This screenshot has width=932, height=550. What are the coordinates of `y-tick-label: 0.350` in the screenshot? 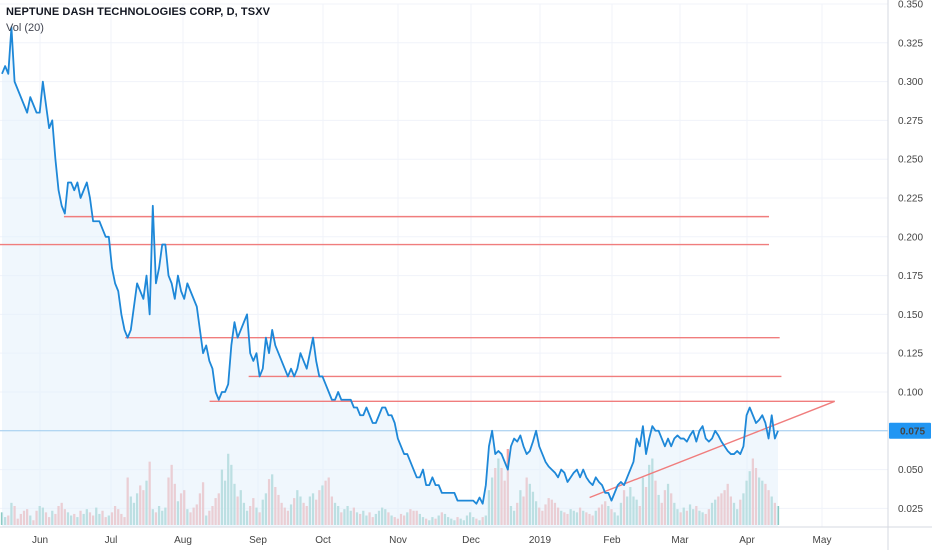 It's located at (910, 5).